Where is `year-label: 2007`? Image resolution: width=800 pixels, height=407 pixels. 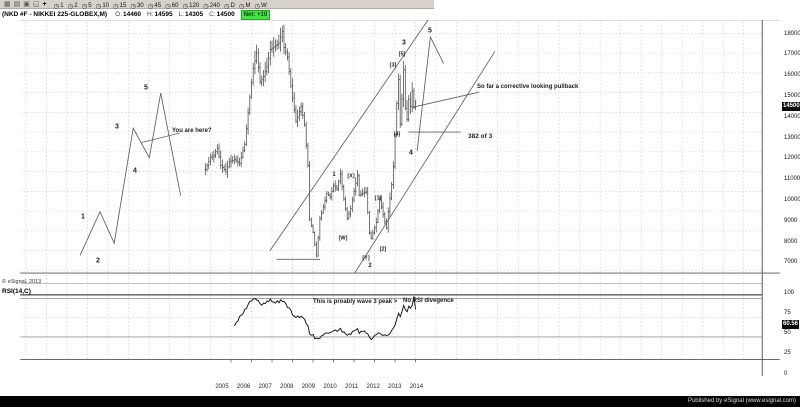 year-label: 2007 is located at coordinates (265, 387).